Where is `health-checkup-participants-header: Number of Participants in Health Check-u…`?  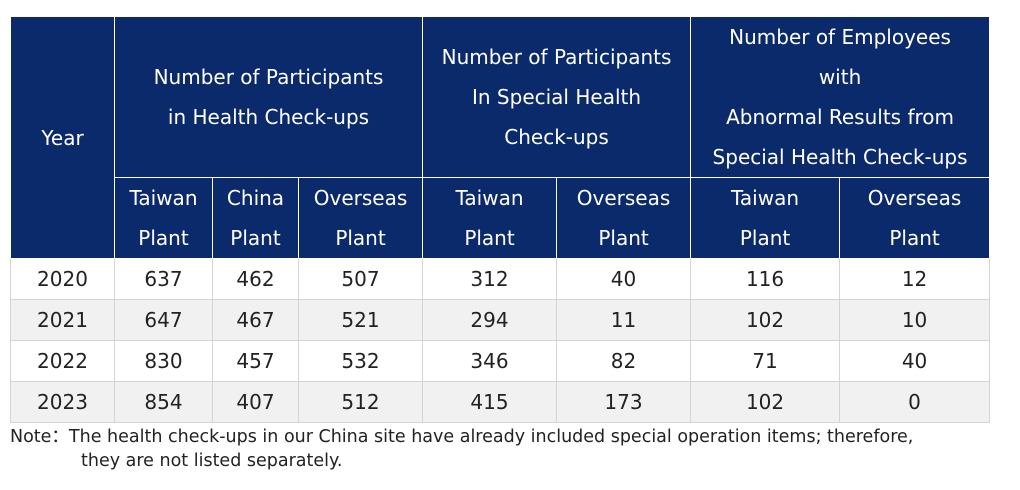
health-checkup-participants-header: Number of Participants in Health Check-u… is located at coordinates (268, 97).